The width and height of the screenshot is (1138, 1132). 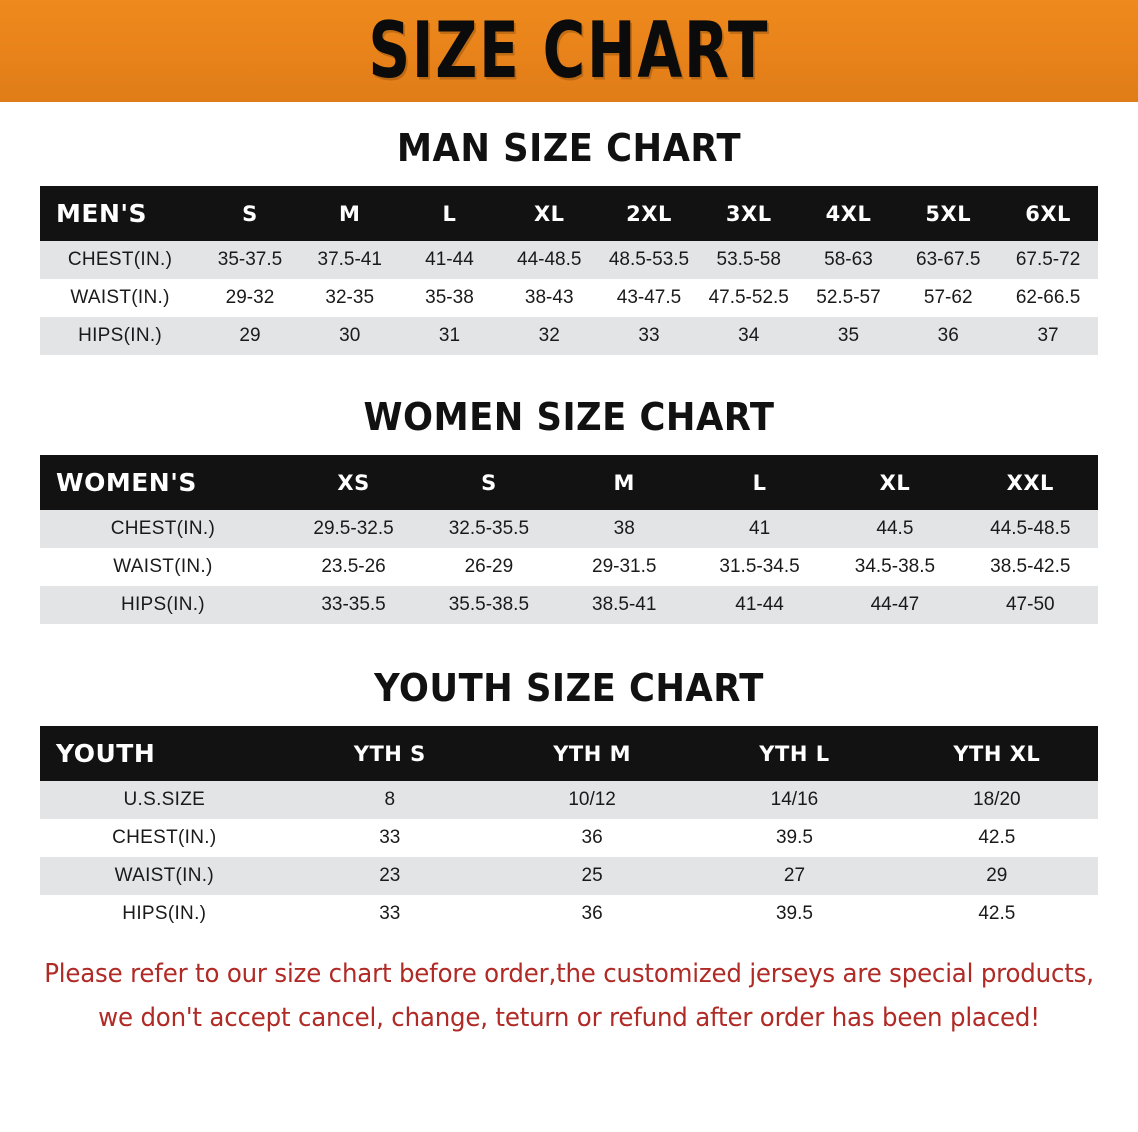 I want to click on table-cell: 62-66.5, so click(x=1048, y=298).